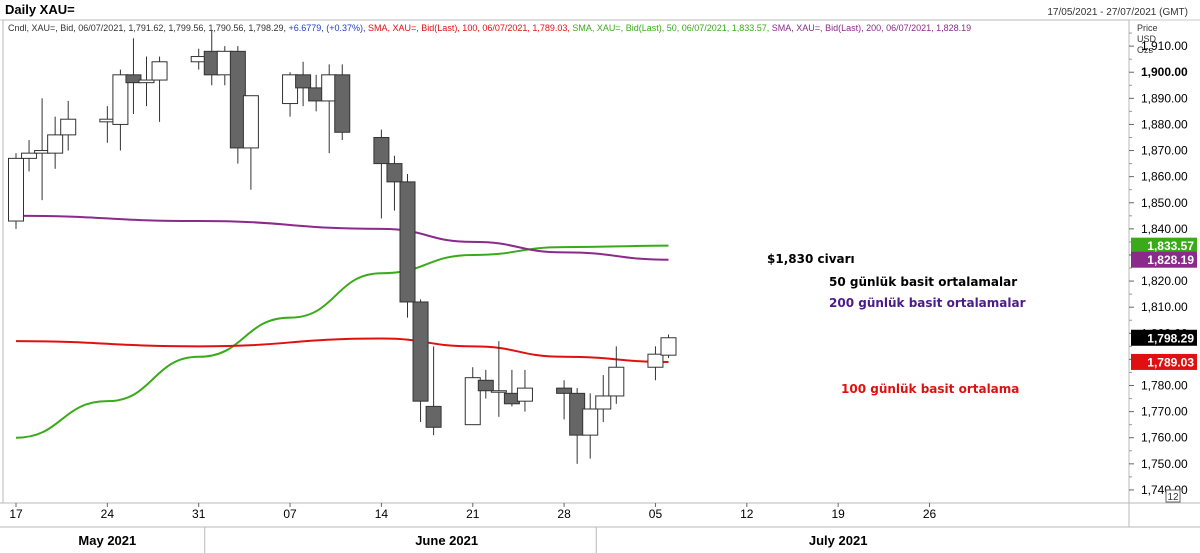 Image resolution: width=1200 pixels, height=553 pixels. Describe the element at coordinates (927, 303) in the screenshot. I see `annotation-sma200: 200 günlük basit ortalamalar` at that location.